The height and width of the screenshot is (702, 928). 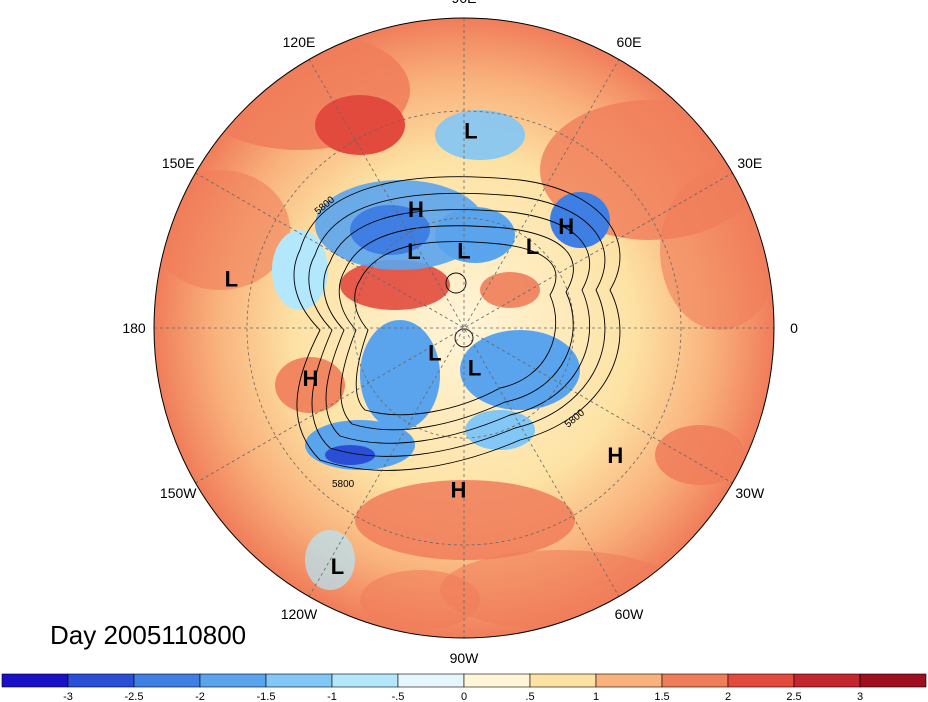 I want to click on low-center-6: L, so click(x=231, y=279).